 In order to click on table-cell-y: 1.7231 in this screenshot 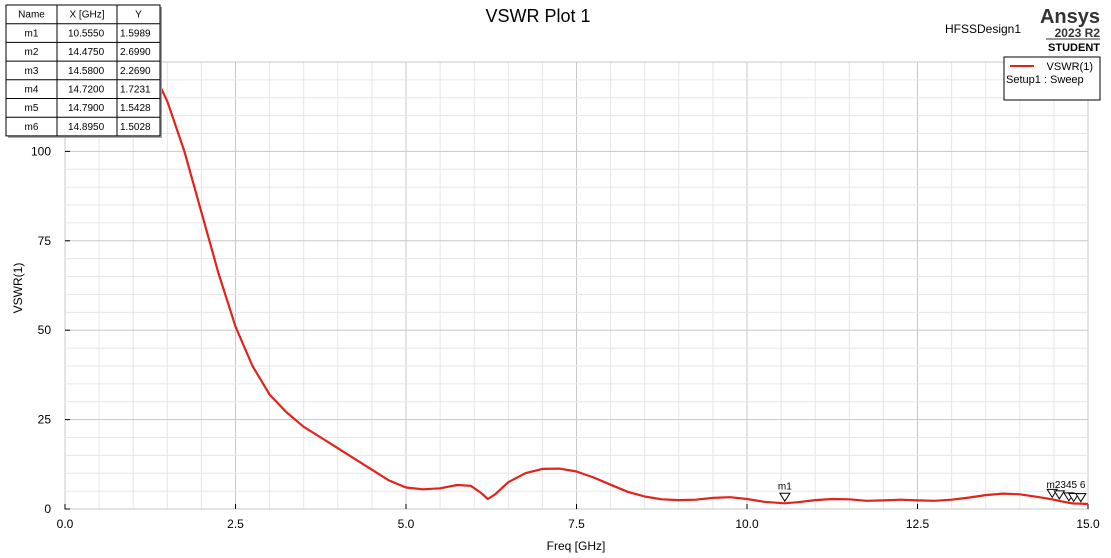, I will do `click(135, 90)`.